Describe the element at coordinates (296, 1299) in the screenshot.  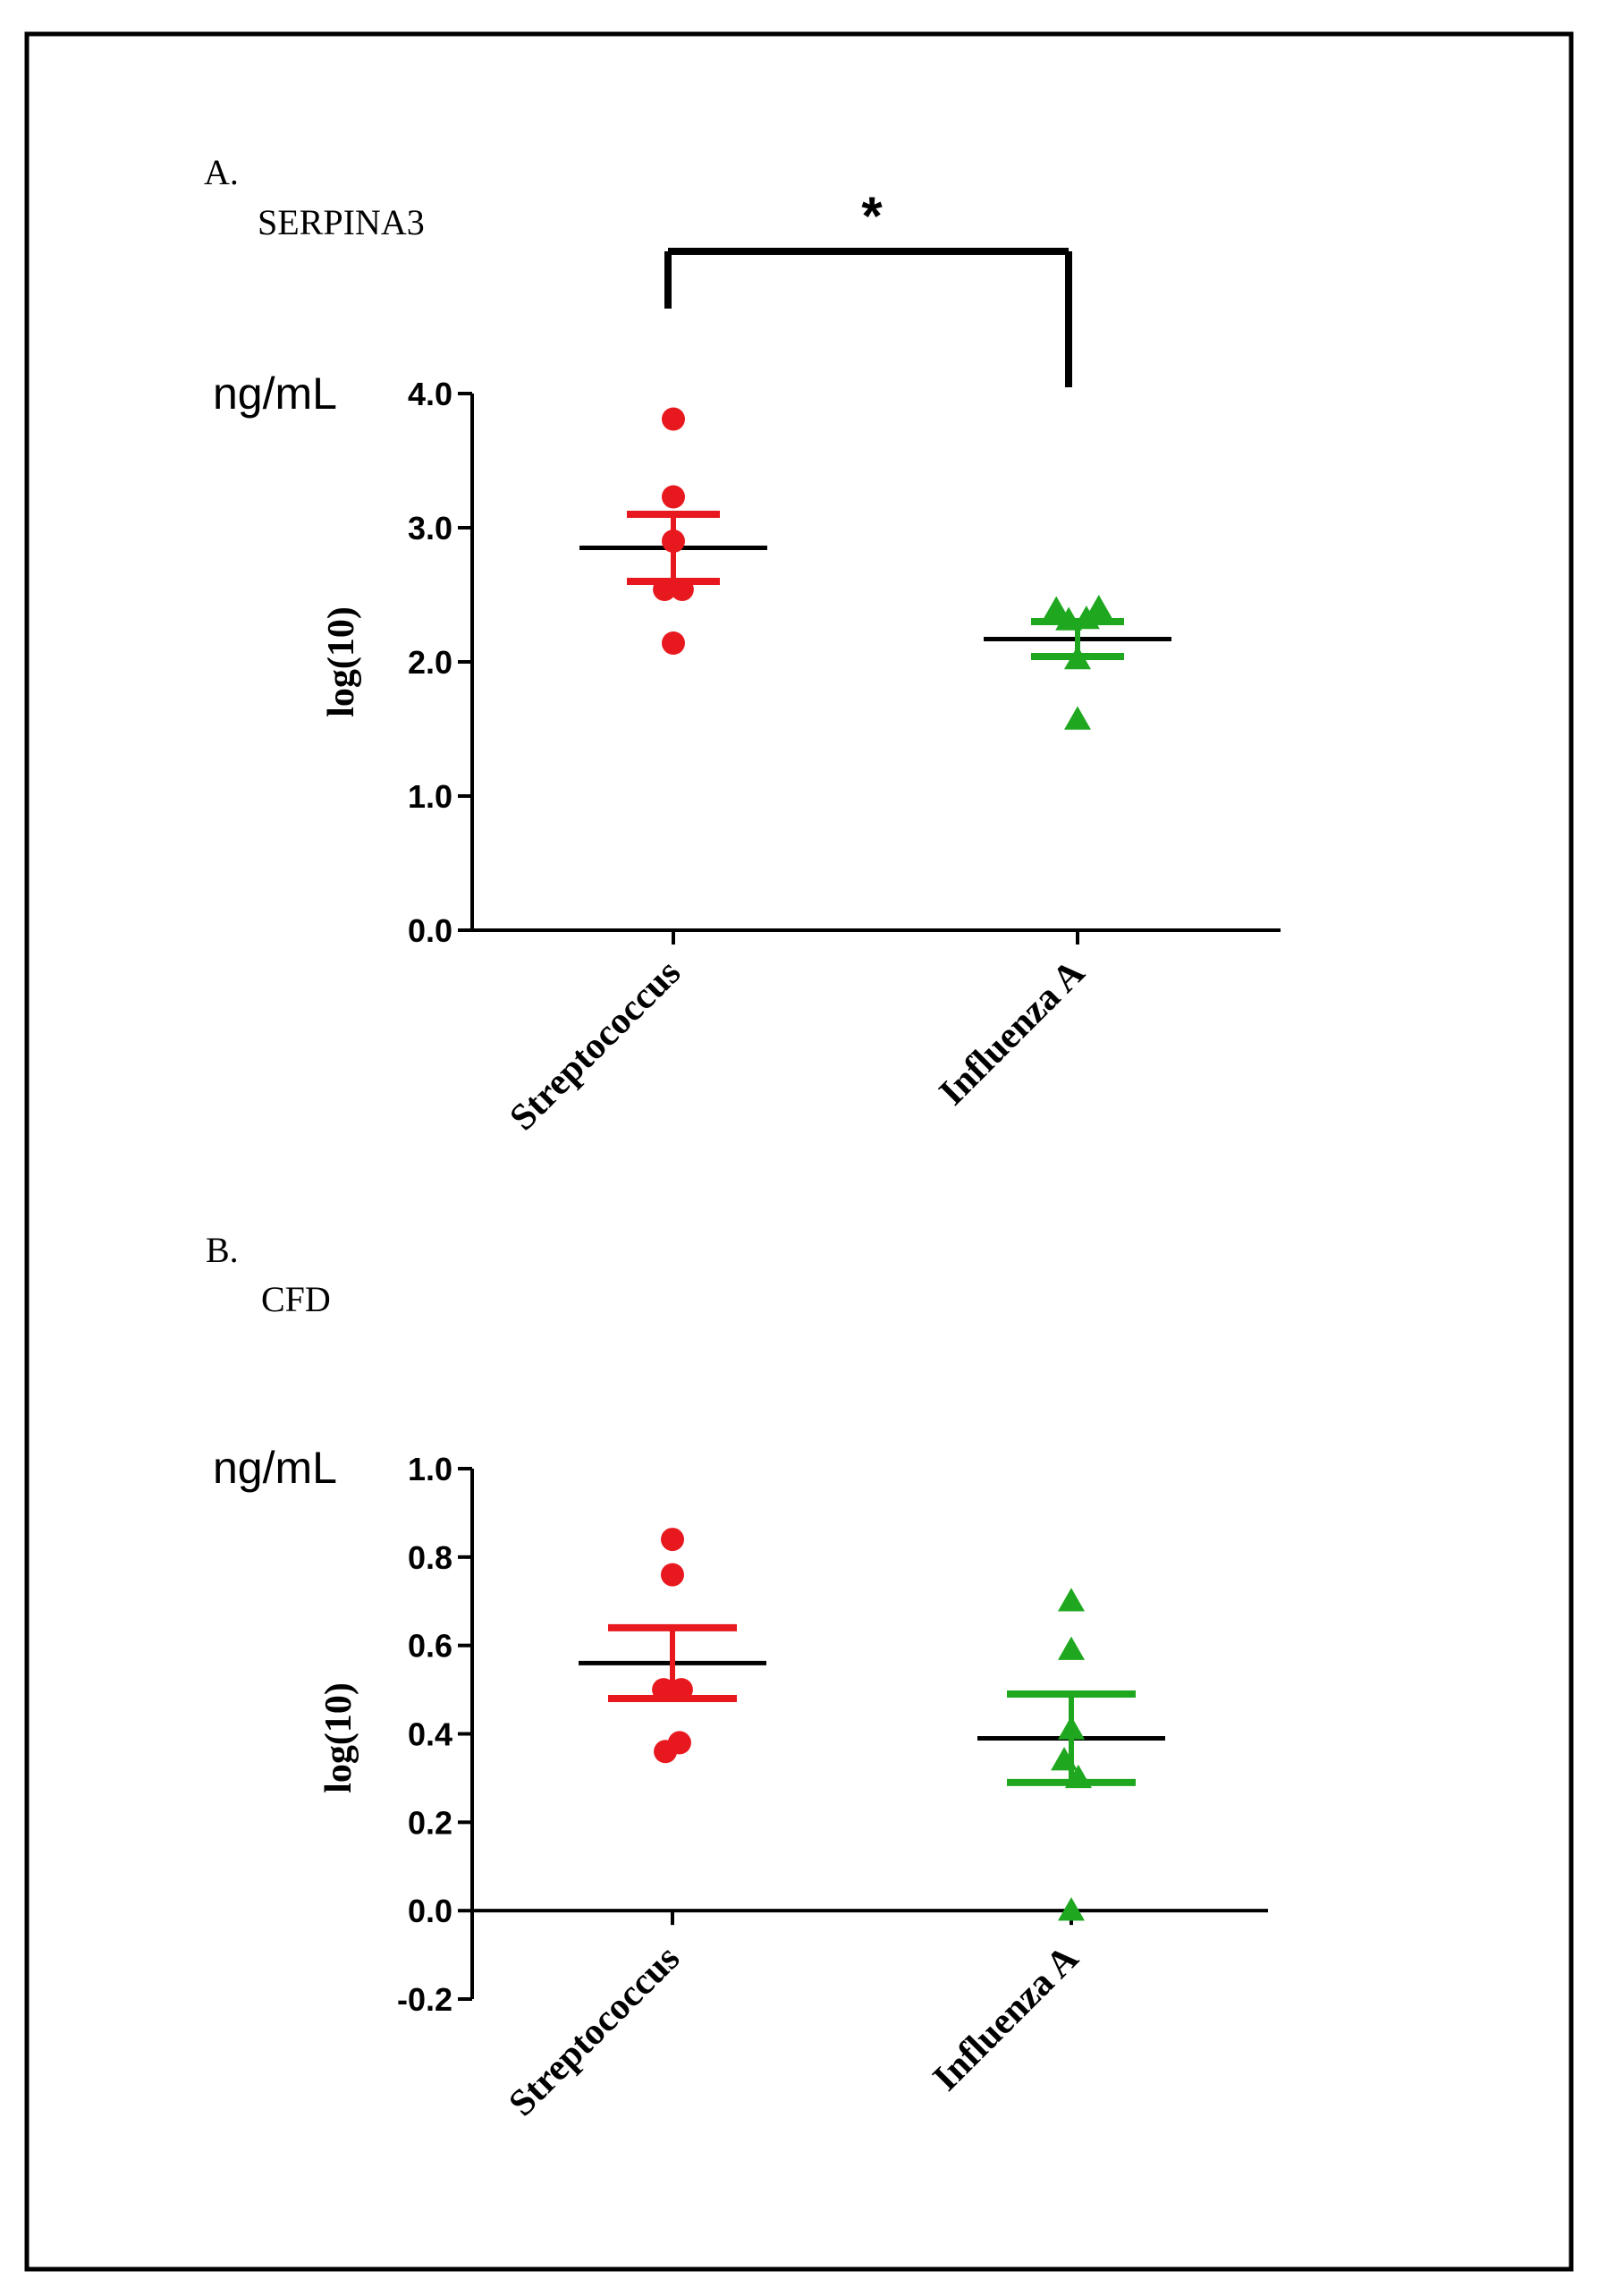
I see `panel-b-title: CFD` at that location.